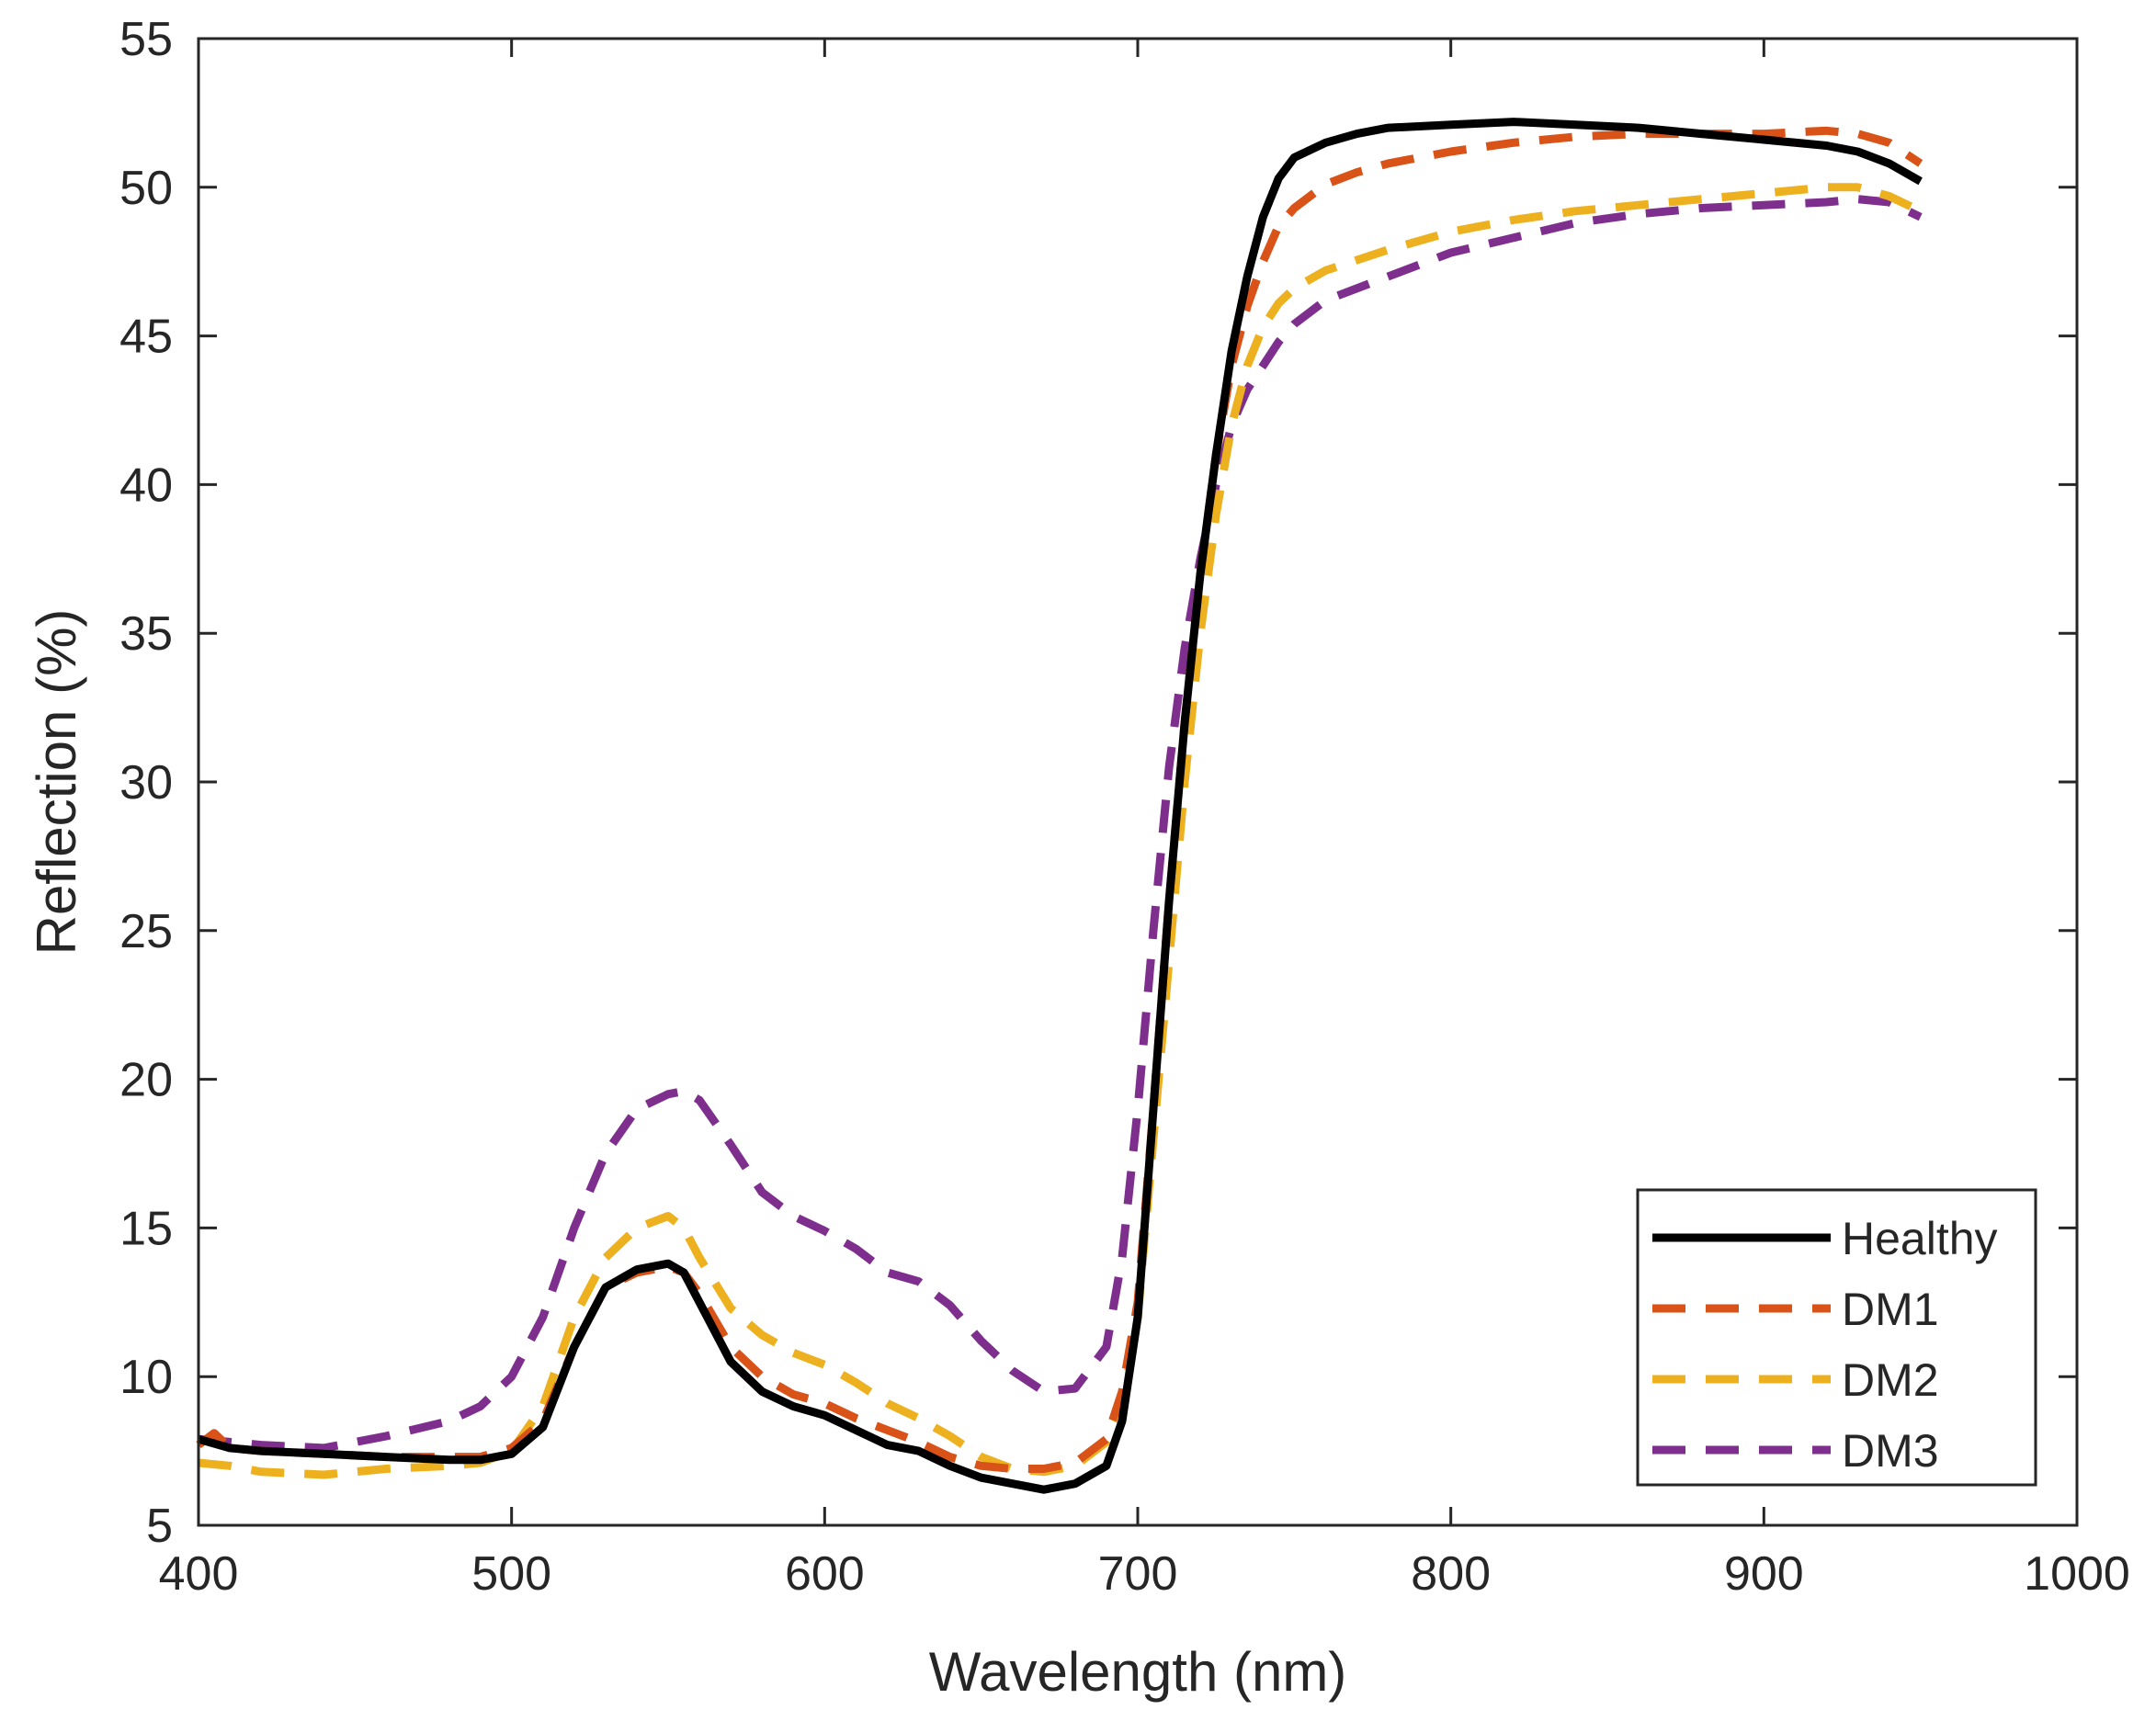 The image size is (2156, 1721). Describe the element at coordinates (146, 337) in the screenshot. I see `y-tick-label: 45` at that location.